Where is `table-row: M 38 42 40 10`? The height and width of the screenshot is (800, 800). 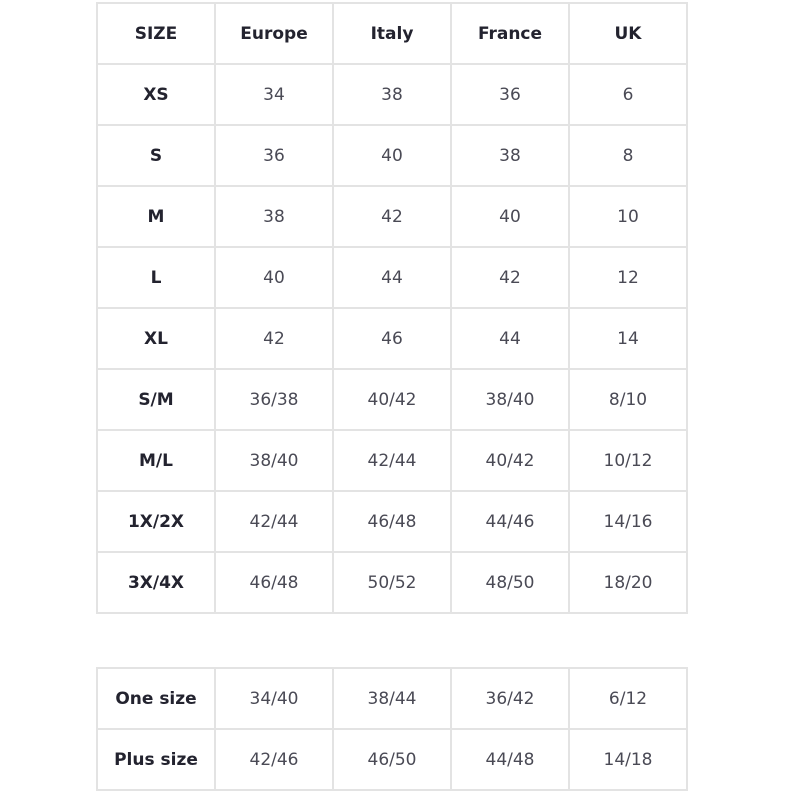
table-row: M 38 42 40 10 is located at coordinates (392, 216).